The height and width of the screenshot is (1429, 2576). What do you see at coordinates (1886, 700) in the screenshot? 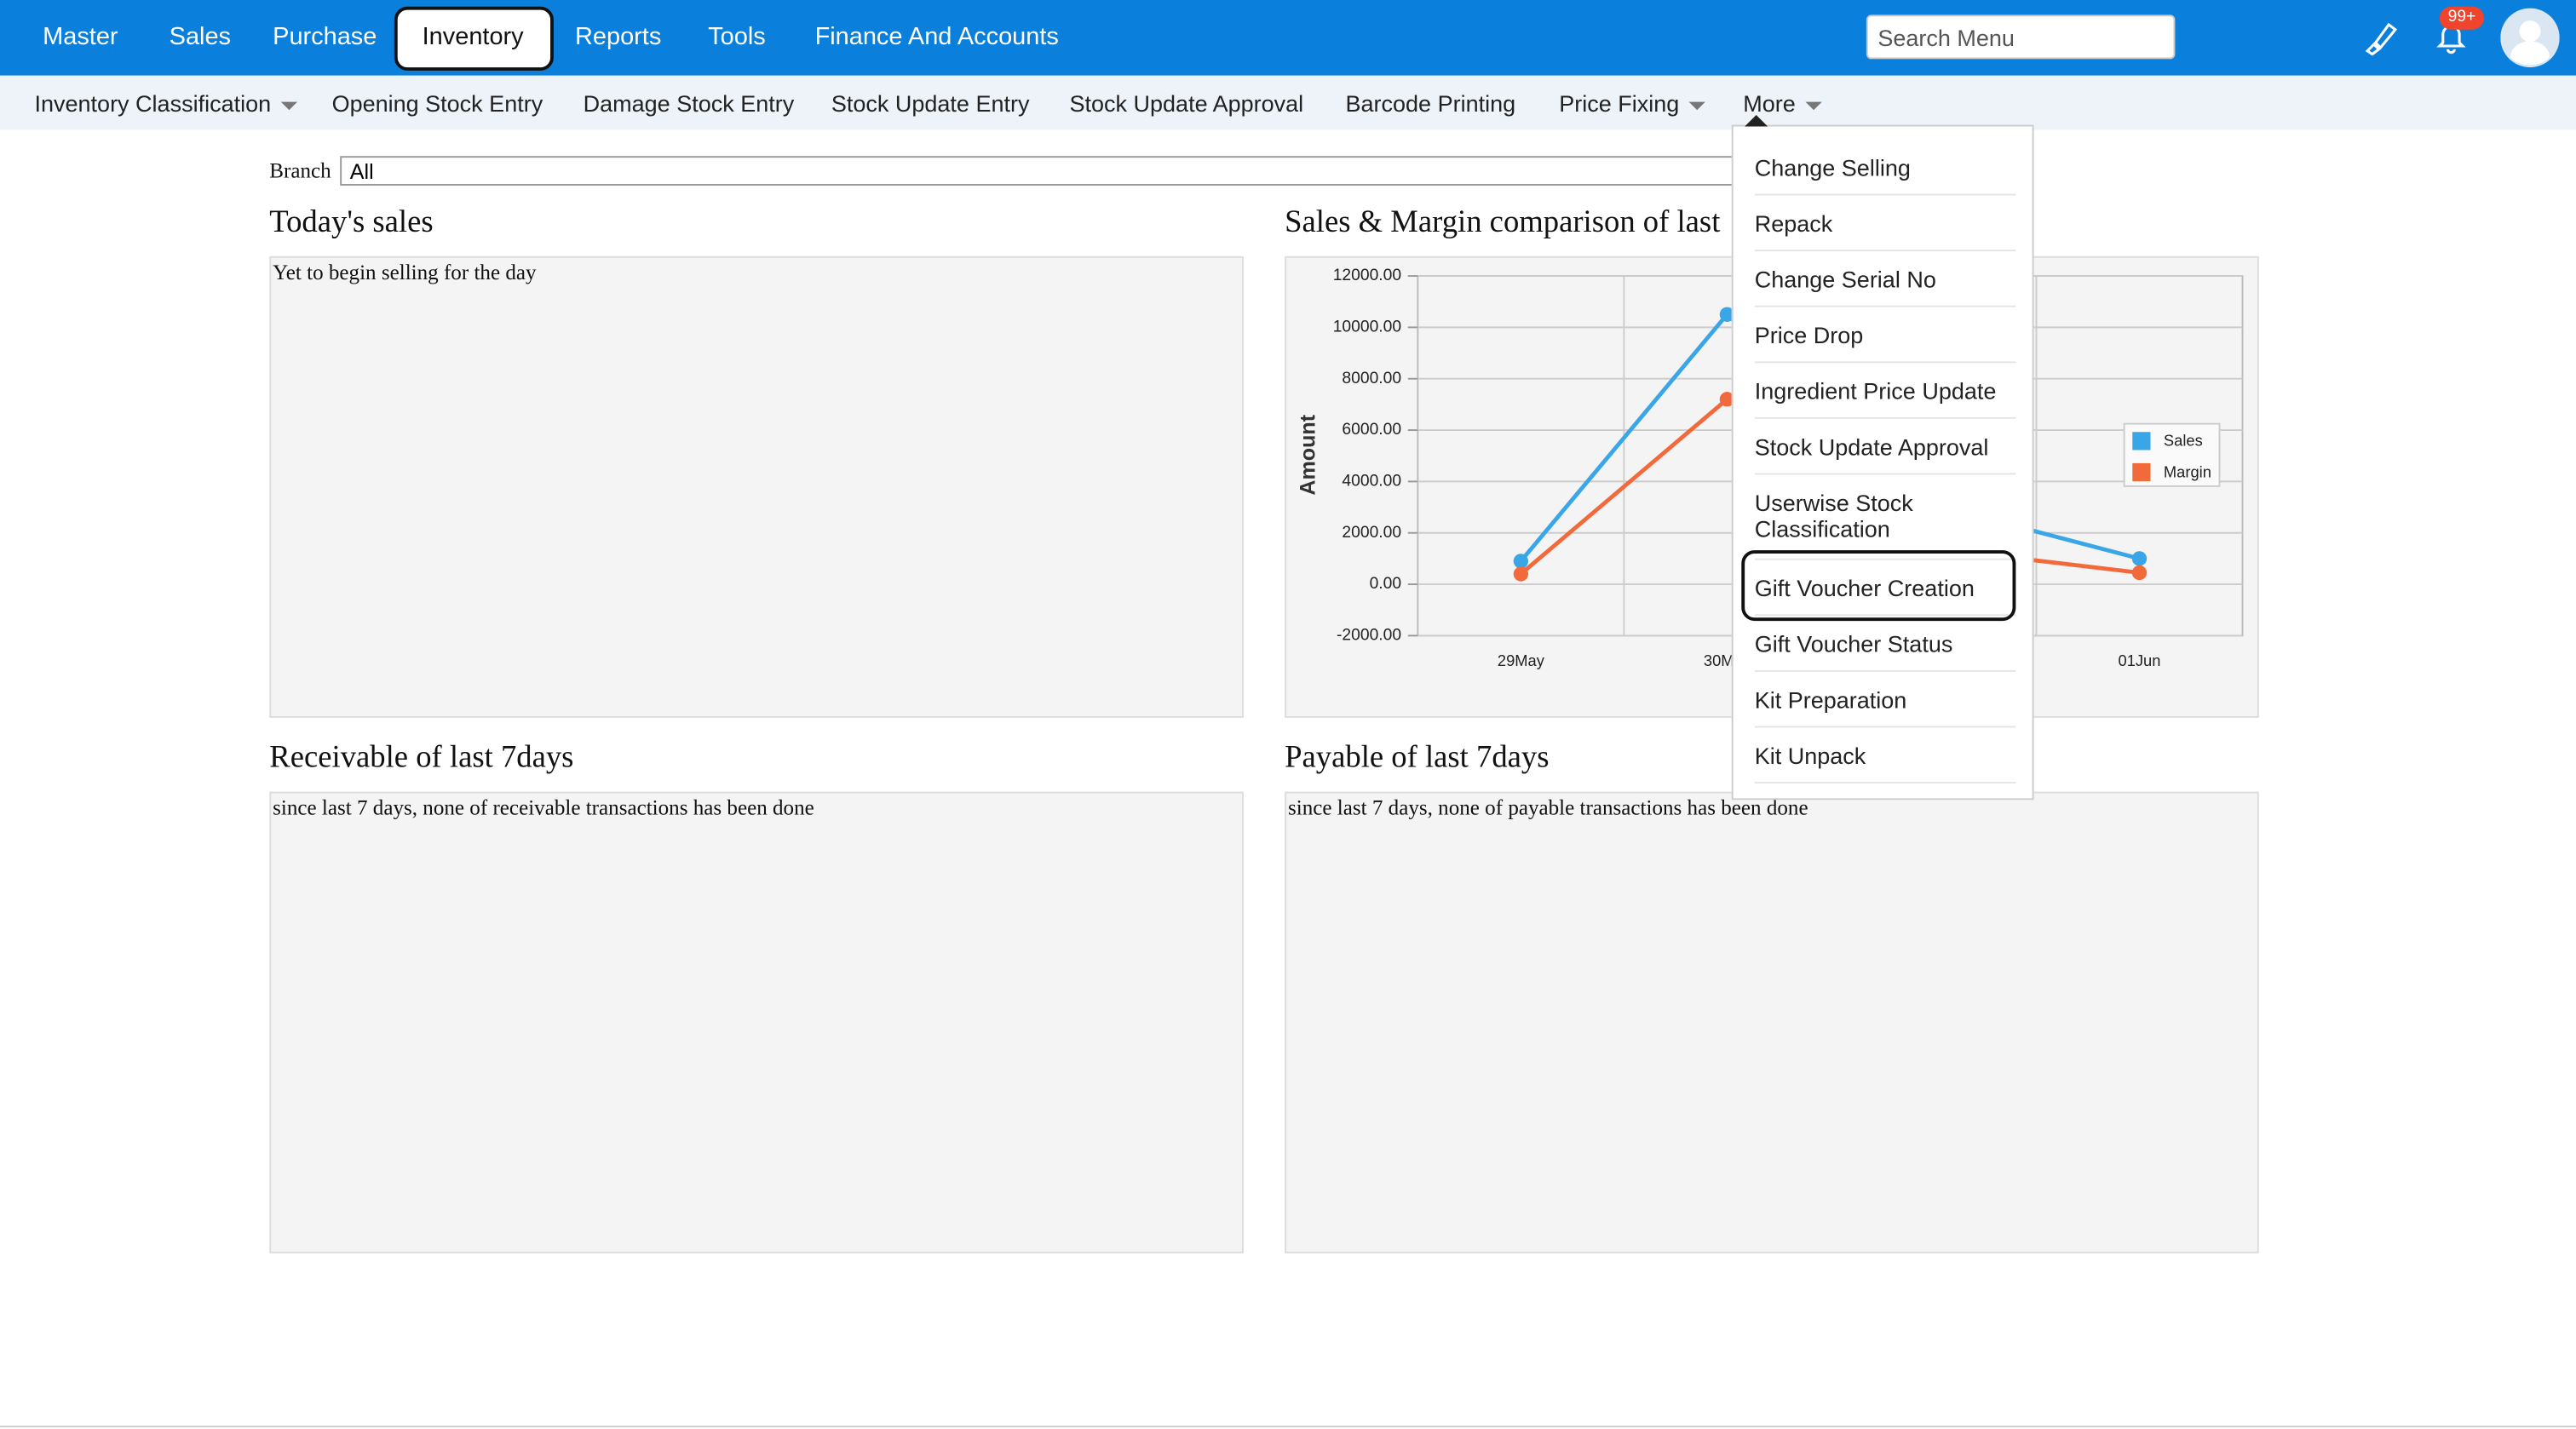
I see `dropdown-item: Kit Preparation` at bounding box center [1886, 700].